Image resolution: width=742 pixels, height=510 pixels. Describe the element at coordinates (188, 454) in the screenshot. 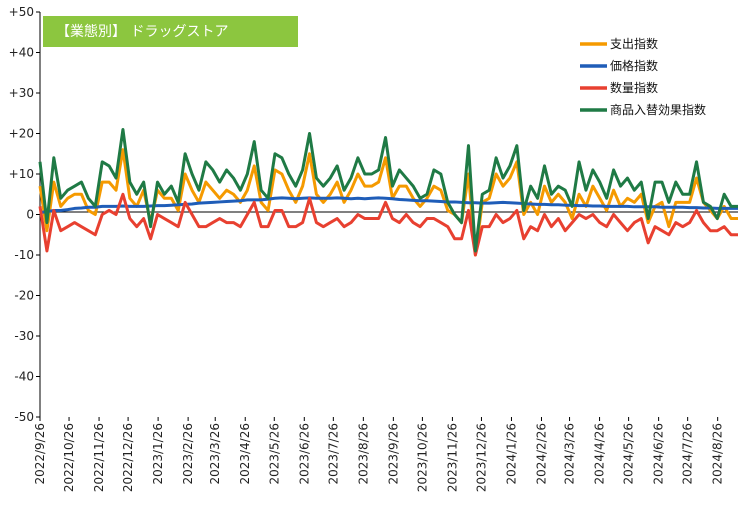

I see `x-tick-label: 2023/2/26` at that location.